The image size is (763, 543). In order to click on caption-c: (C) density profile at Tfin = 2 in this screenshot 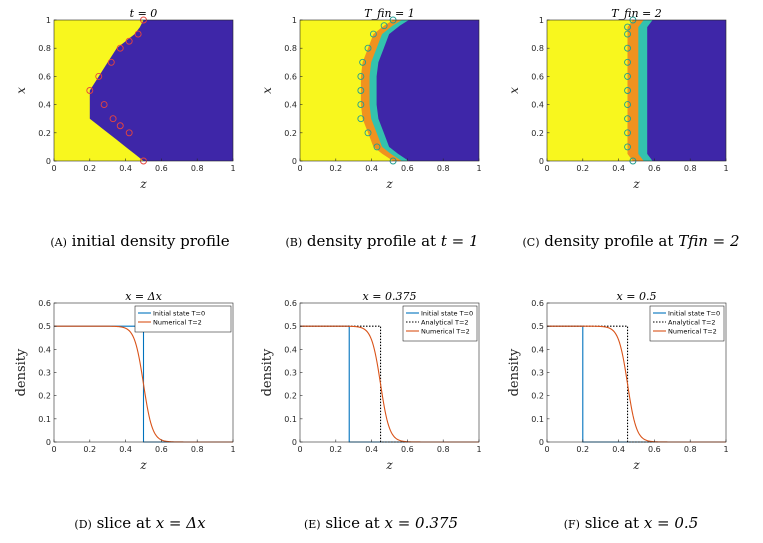, I will do `click(631, 241)`.